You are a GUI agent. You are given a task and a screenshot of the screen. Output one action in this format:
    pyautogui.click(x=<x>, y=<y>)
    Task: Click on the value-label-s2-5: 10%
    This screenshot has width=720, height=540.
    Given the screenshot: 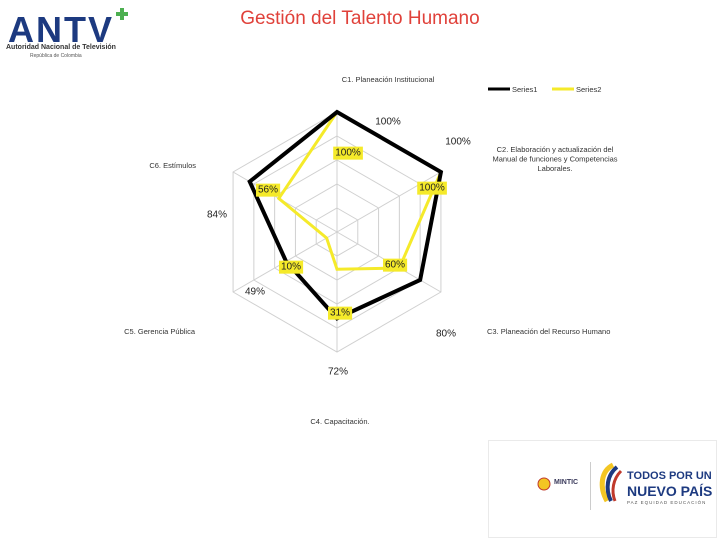 What is the action you would take?
    pyautogui.click(x=291, y=267)
    